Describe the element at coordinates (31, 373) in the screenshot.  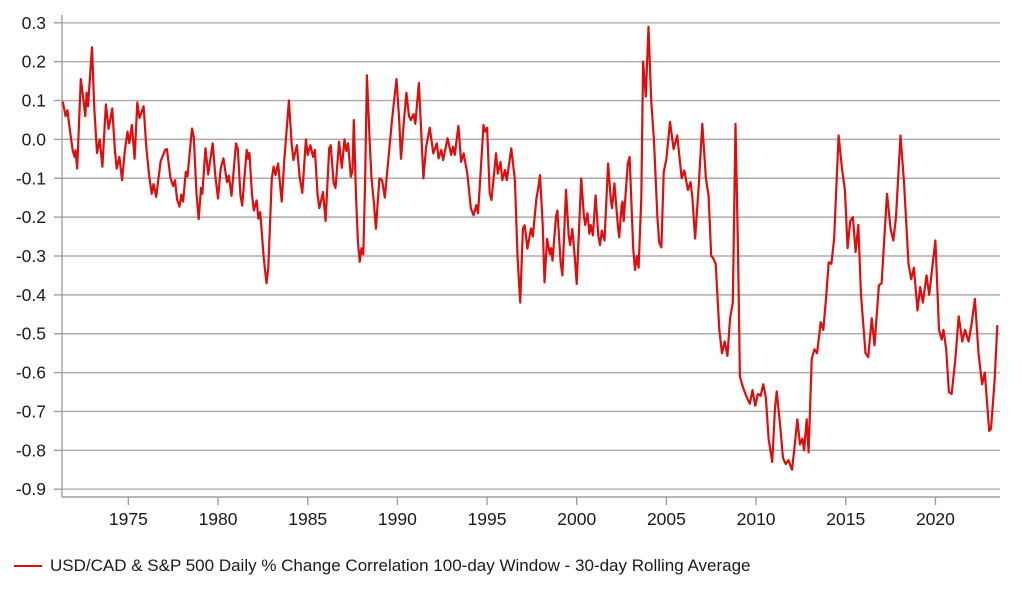
I see `y-tick-label: -0.6` at that location.